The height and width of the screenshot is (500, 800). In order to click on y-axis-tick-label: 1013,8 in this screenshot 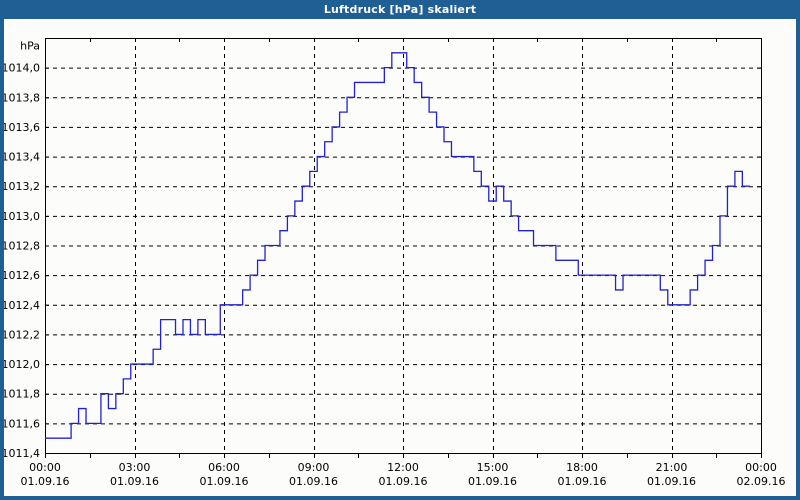, I will do `click(22, 97)`.